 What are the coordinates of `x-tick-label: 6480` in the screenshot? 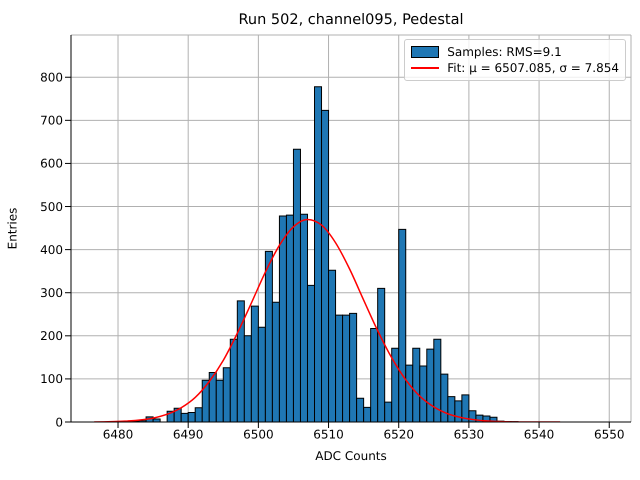 It's located at (118, 435).